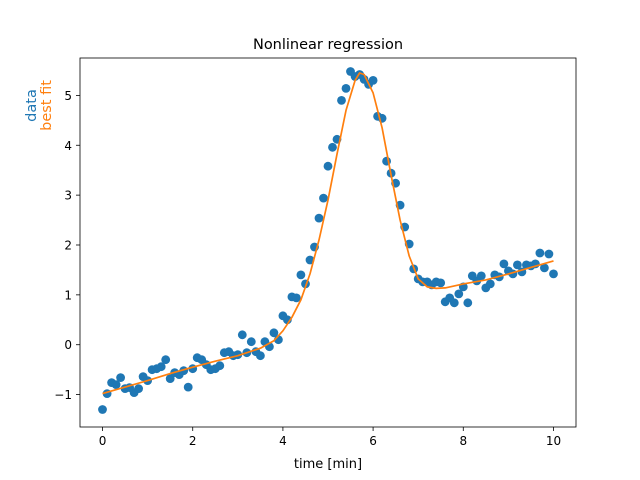  What do you see at coordinates (68, 295) in the screenshot?
I see `y-tick-label: 1` at bounding box center [68, 295].